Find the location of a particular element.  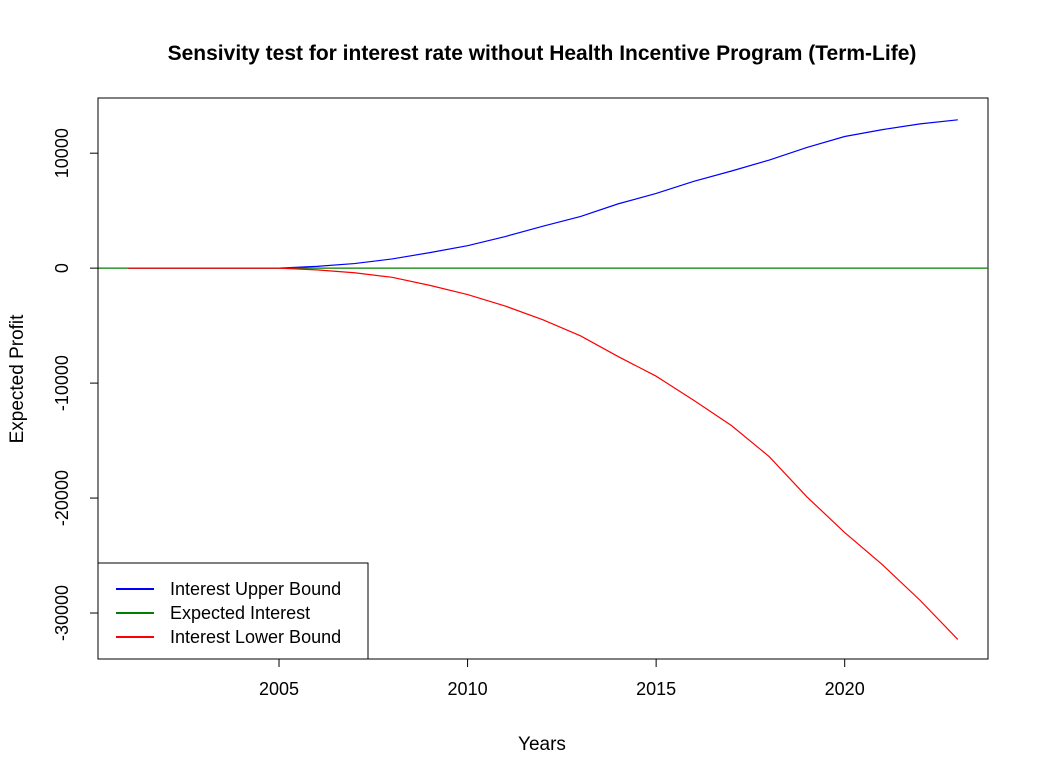

legend-label-1: Expected Interest is located at coordinates (240, 613).